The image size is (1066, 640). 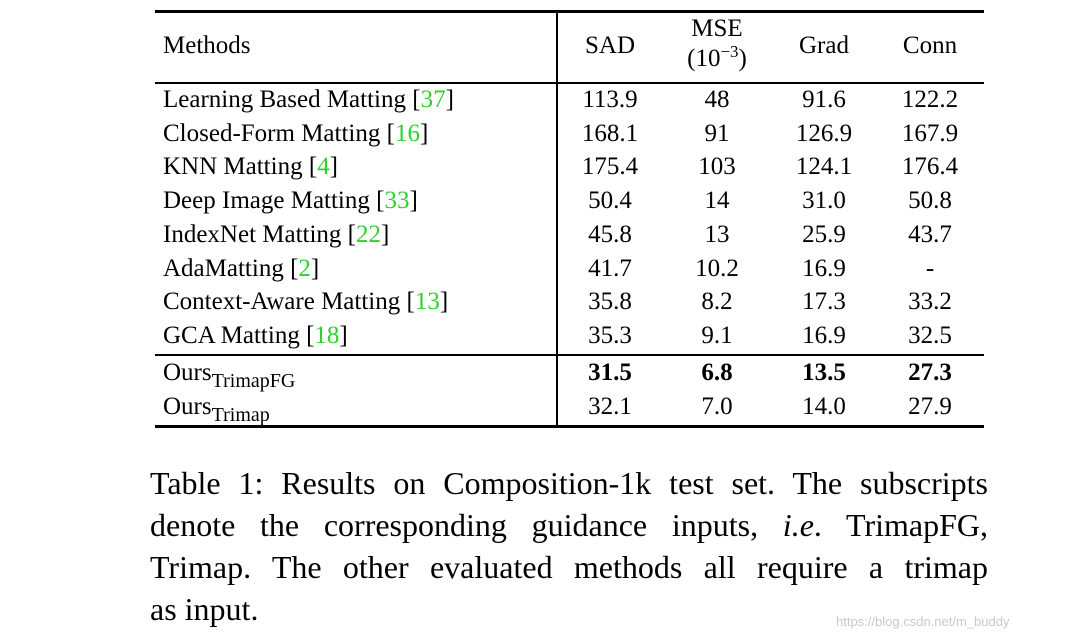 I want to click on sad-value: 175.4, so click(x=610, y=166).